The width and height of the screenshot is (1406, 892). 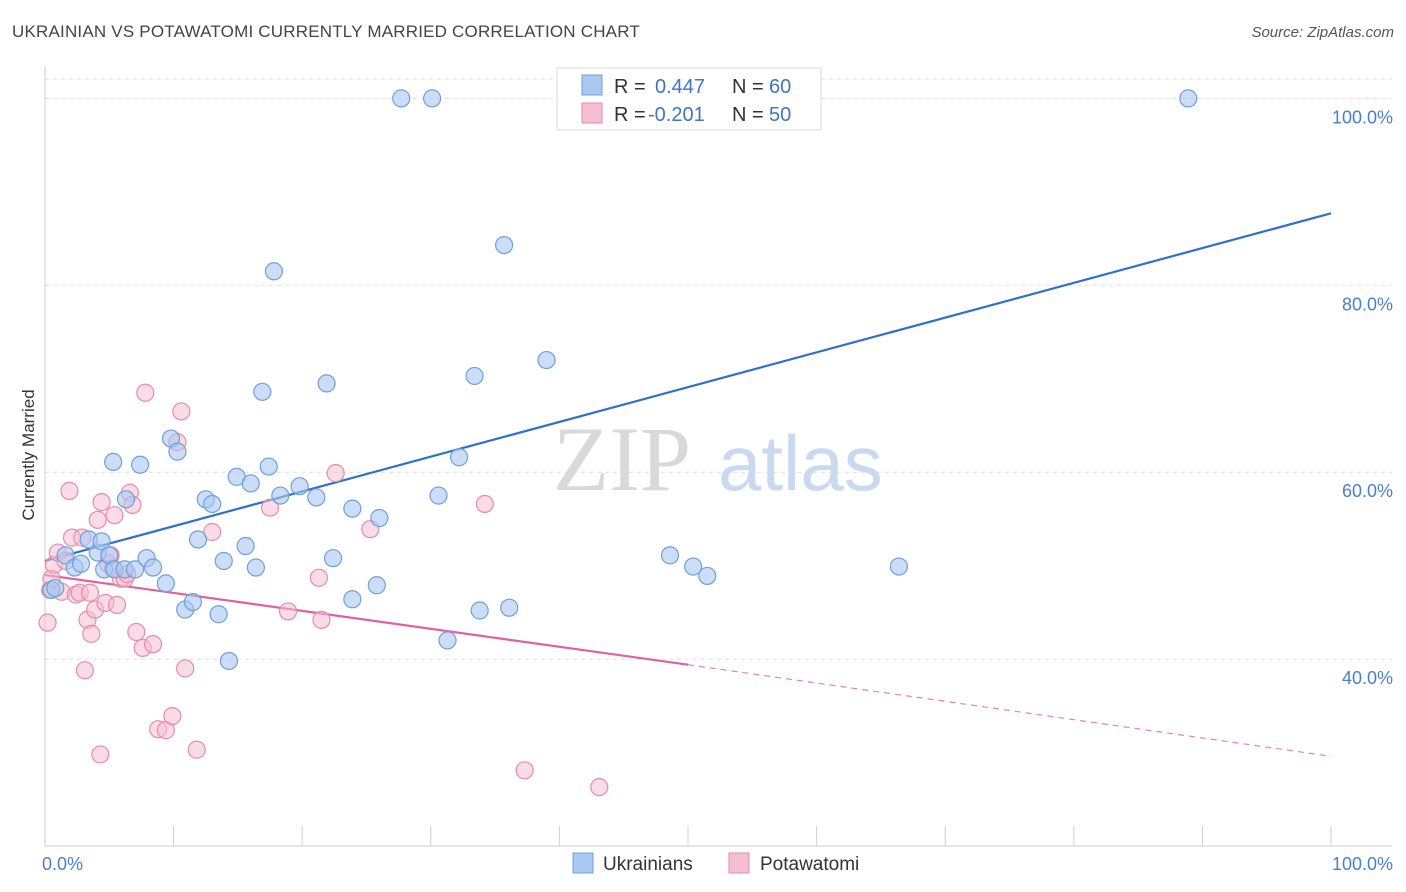 What do you see at coordinates (809, 864) in the screenshot?
I see `bottom-legend-label-potawatomi: Potawatomi` at bounding box center [809, 864].